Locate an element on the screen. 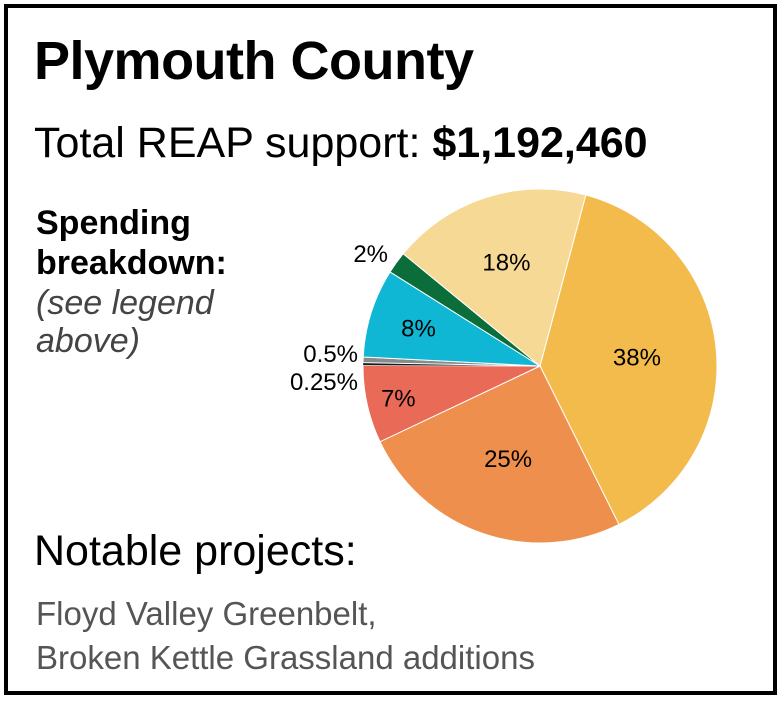  total-support-line: Total REAP support: $1,192,460 is located at coordinates (341, 143).